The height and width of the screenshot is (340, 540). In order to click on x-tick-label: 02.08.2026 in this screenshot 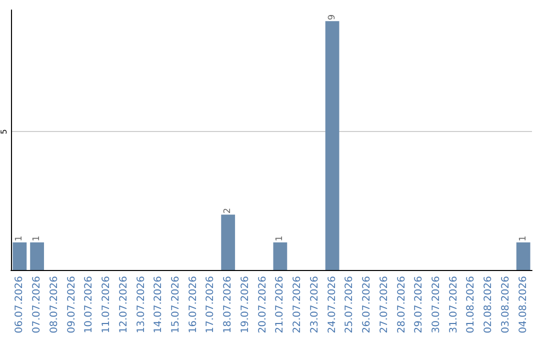, I will do `click(488, 305)`.